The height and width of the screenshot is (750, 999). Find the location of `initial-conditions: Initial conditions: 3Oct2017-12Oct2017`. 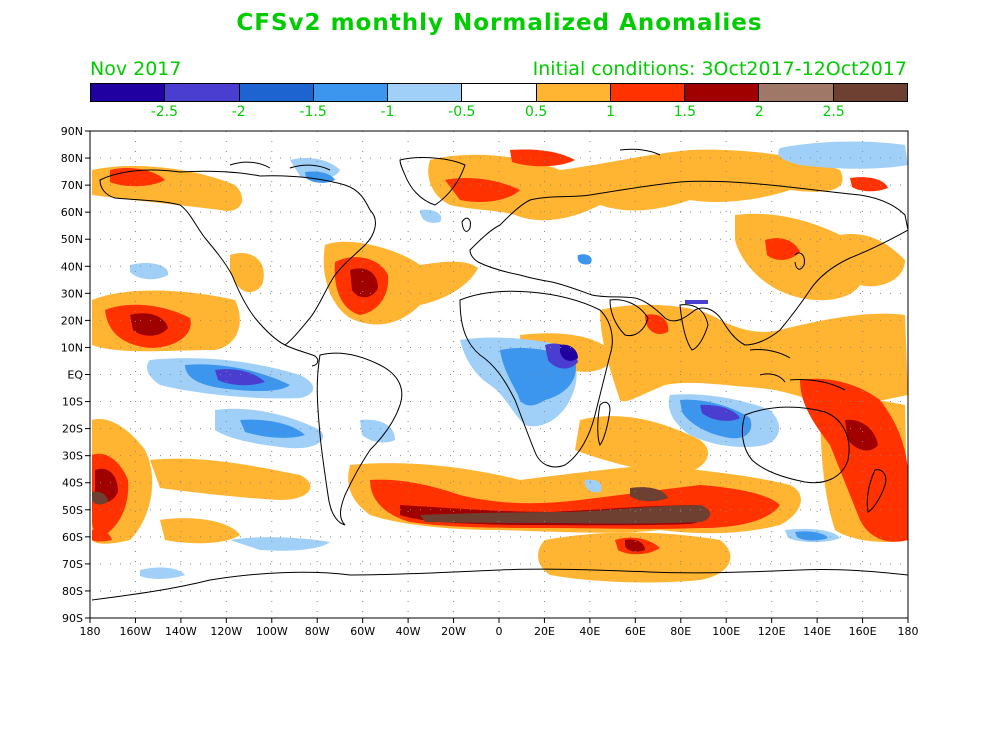

initial-conditions: Initial conditions: 3Oct2017-12Oct2017 is located at coordinates (719, 69).